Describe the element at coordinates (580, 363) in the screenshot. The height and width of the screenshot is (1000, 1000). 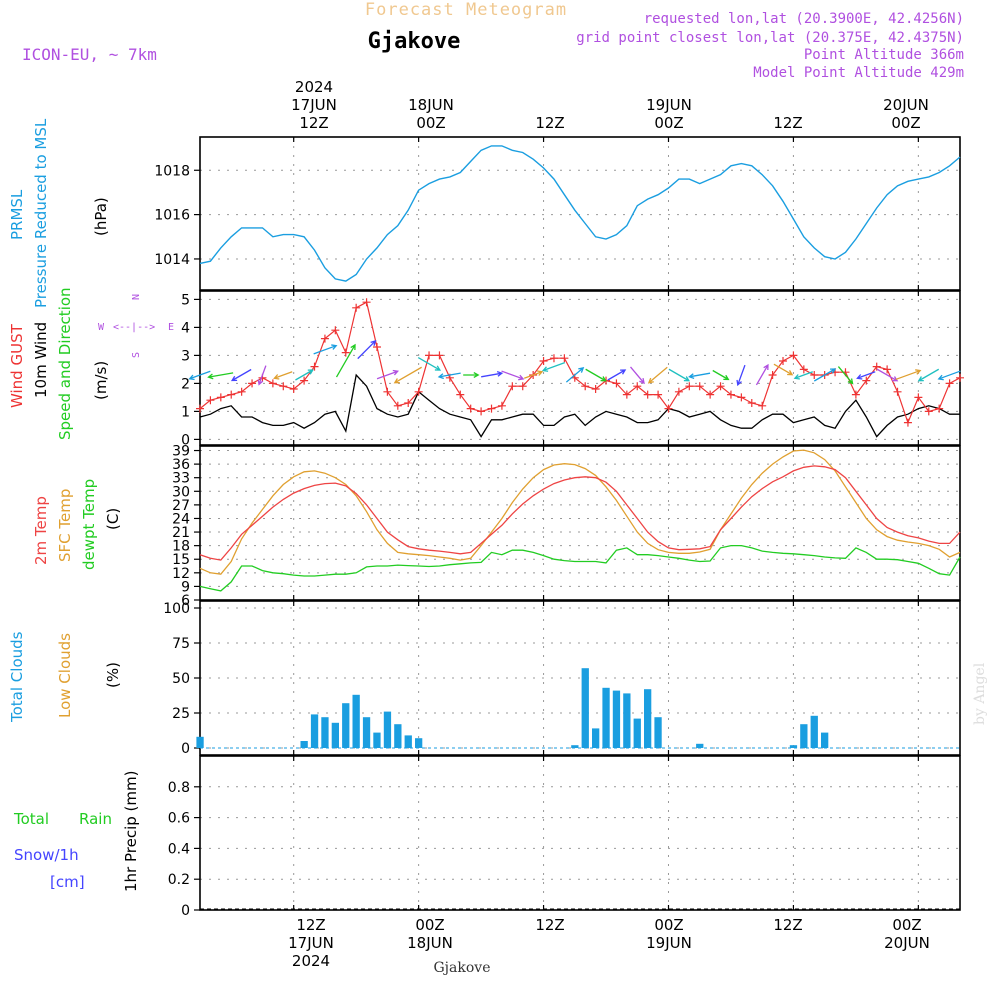
I see `gust-line` at that location.